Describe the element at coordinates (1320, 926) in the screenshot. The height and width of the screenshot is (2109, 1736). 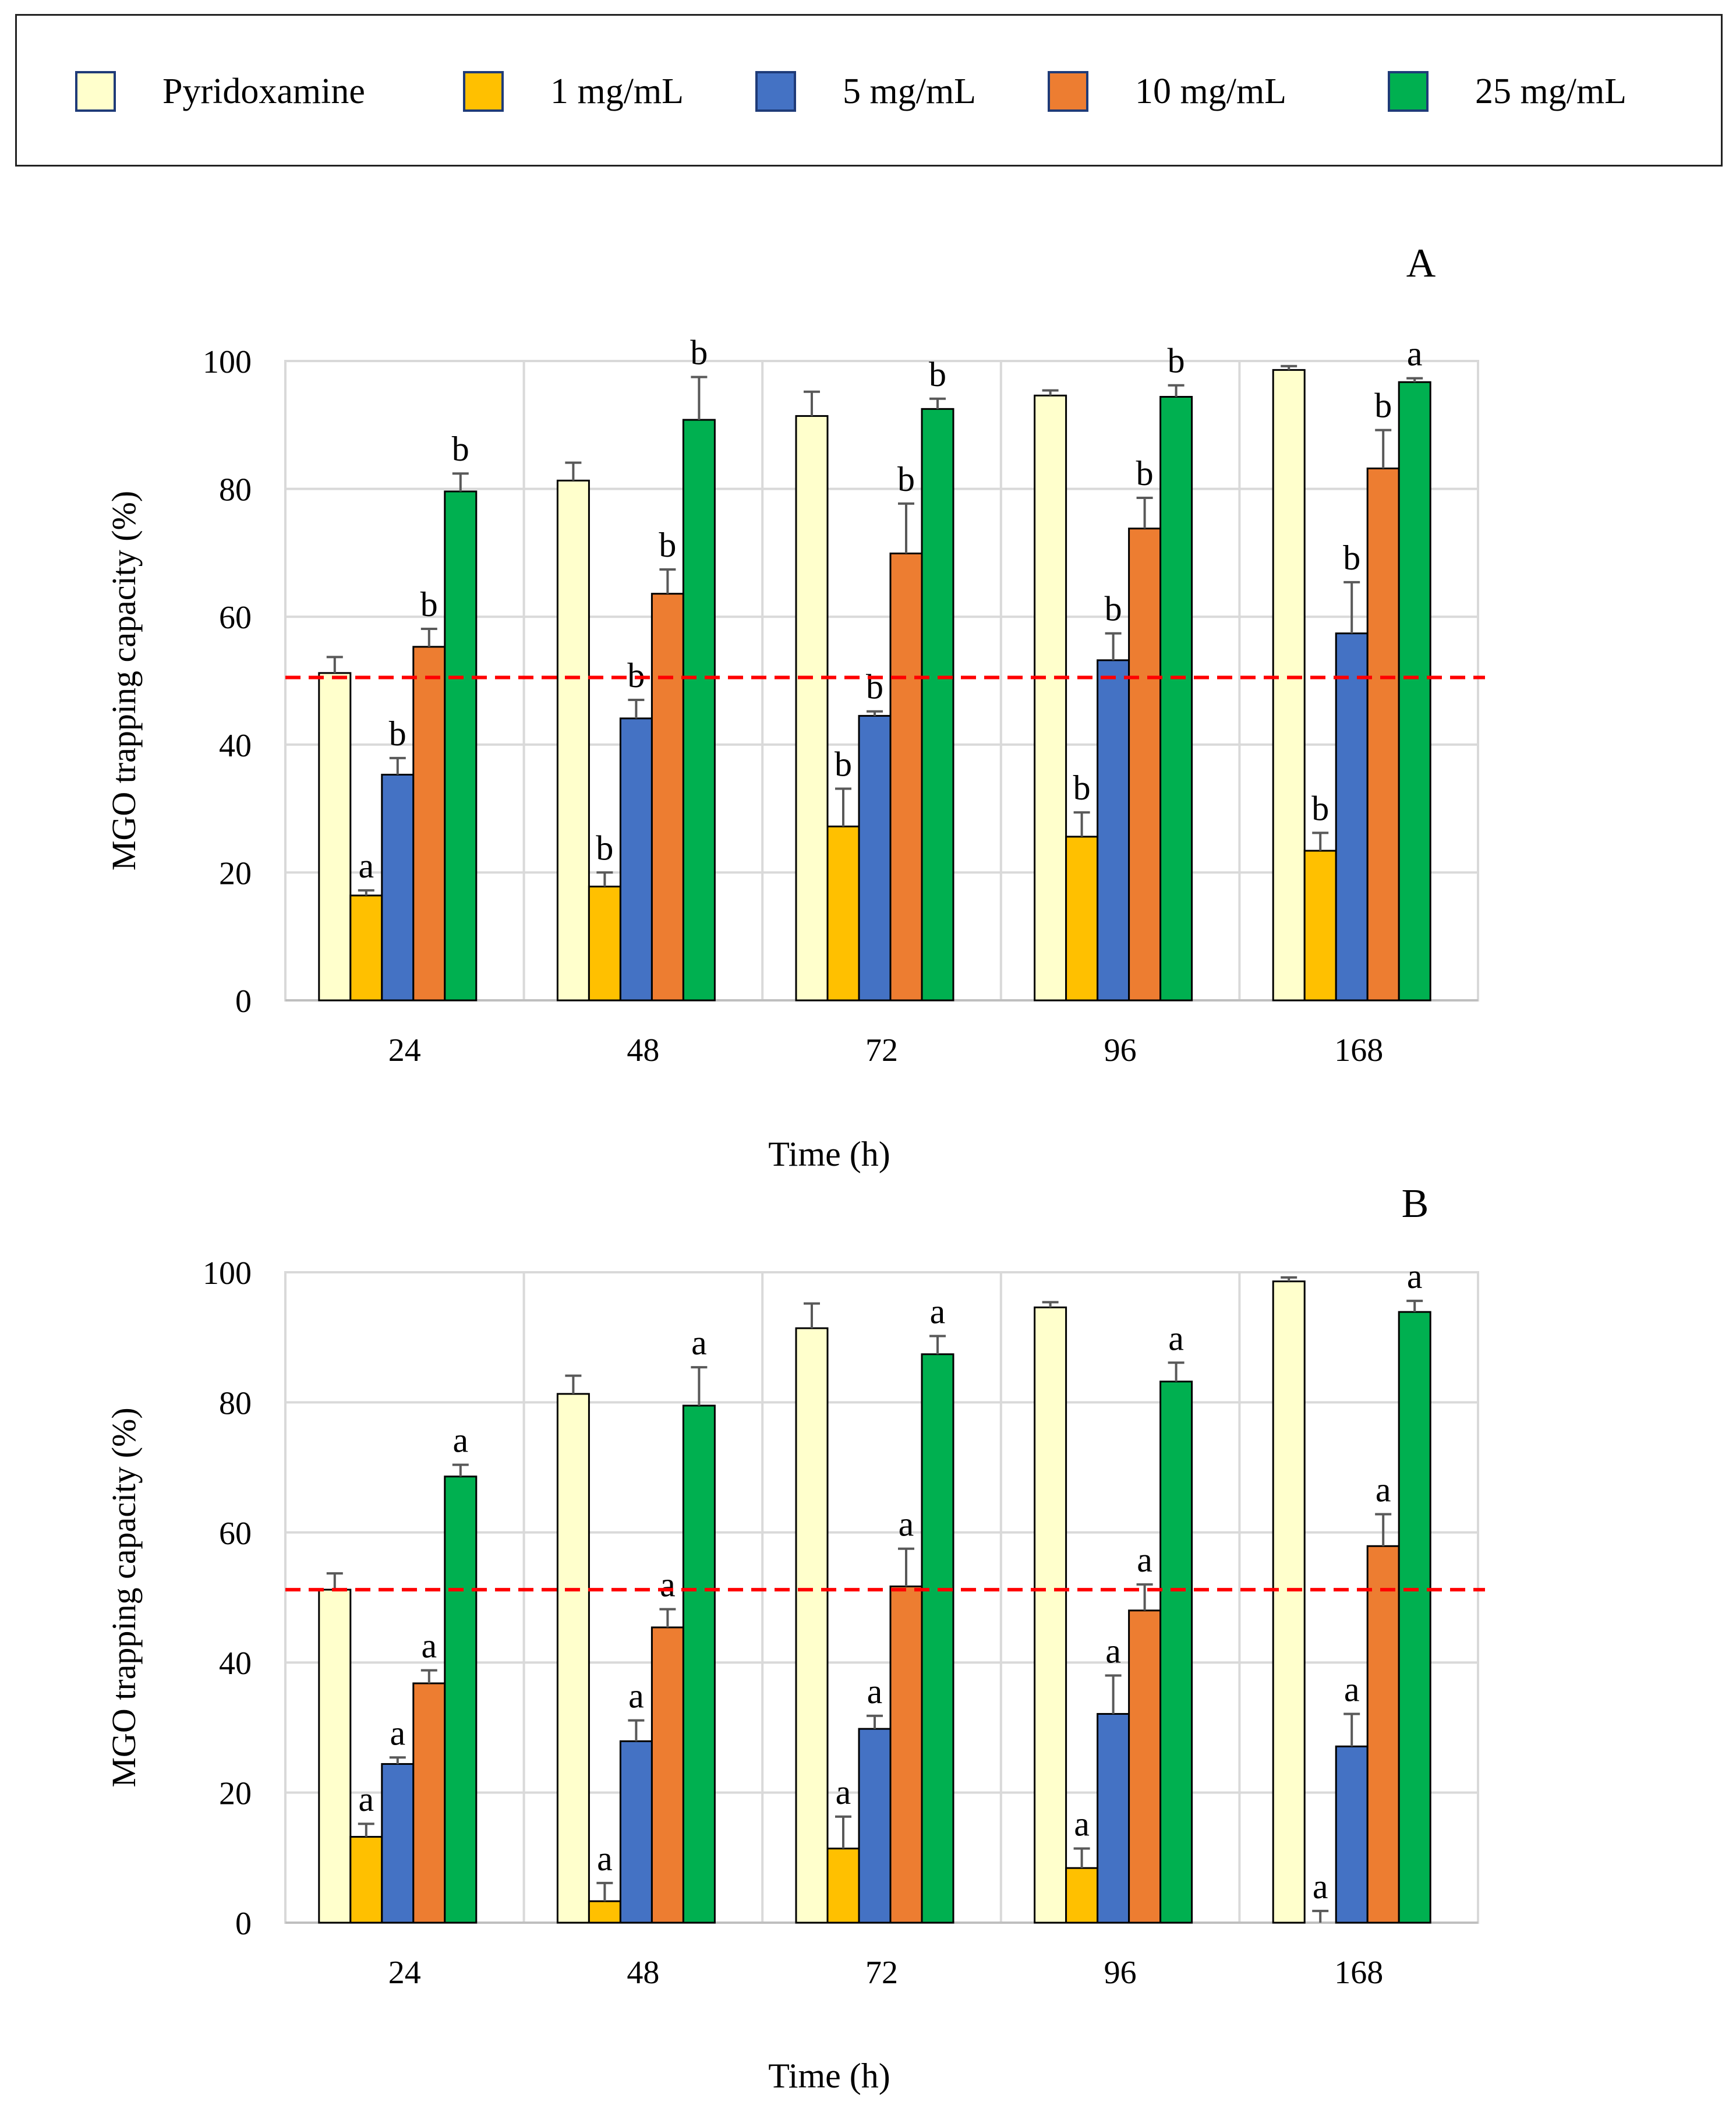
I see `bar-a-168-1mgml` at that location.